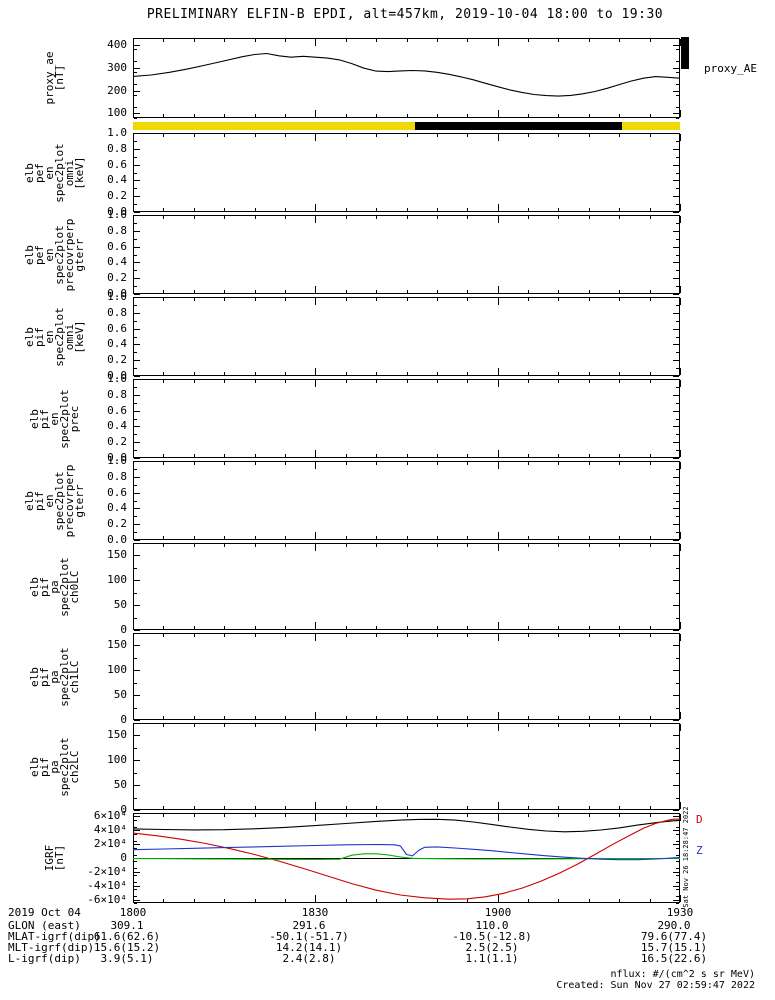  Describe the element at coordinates (117, 375) in the screenshot. I see `ytick-label: 0.0` at that location.